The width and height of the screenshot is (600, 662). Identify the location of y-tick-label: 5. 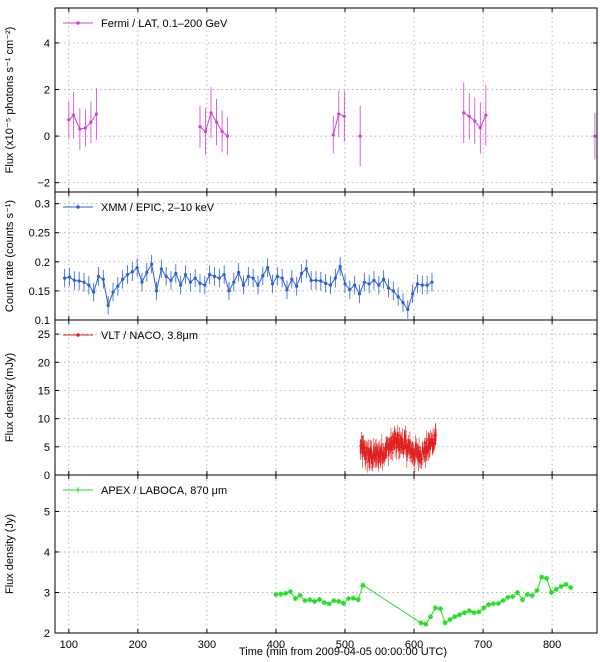
(47, 448).